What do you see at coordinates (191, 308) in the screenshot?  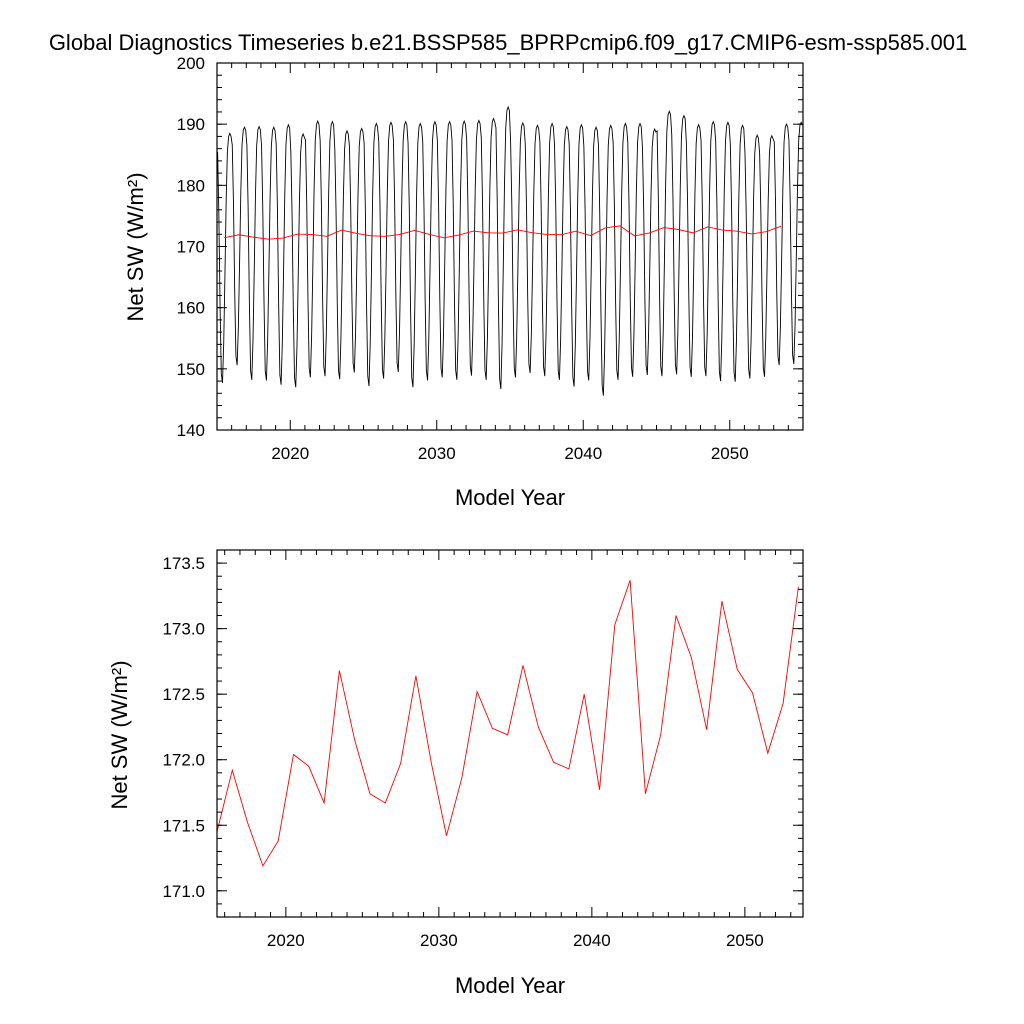 I see `y-tick-label: 160` at bounding box center [191, 308].